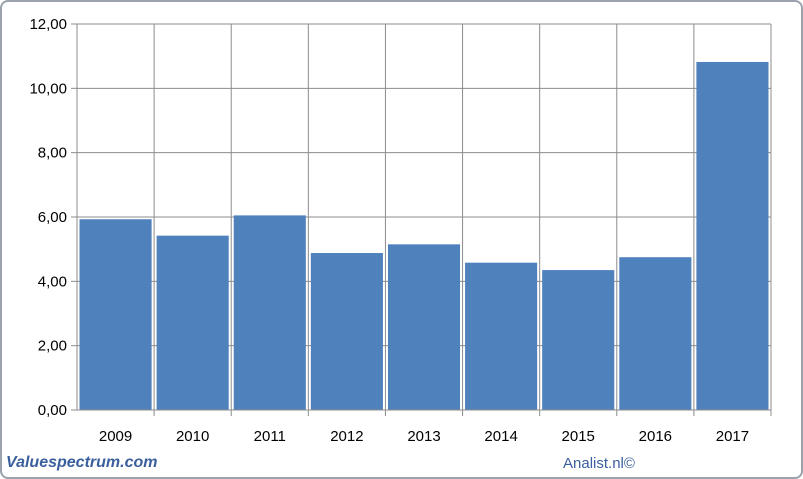 Image resolution: width=803 pixels, height=479 pixels. I want to click on brand-watermark: Valuespectrum.com, so click(82, 462).